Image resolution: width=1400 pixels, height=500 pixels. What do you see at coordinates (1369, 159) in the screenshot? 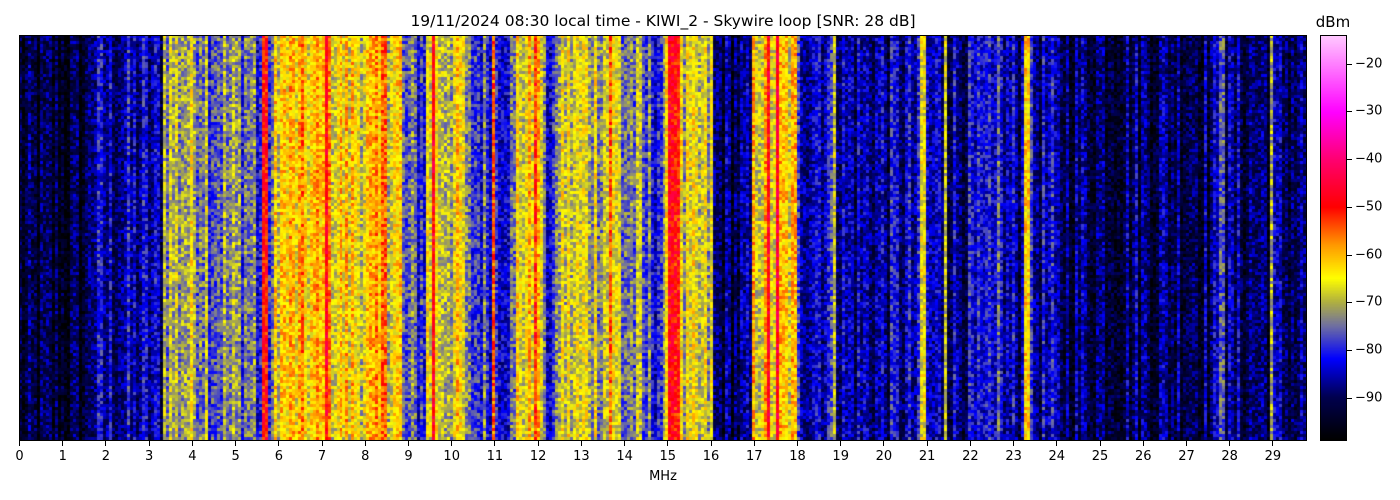
I see `colorbar-tick-label: −40` at bounding box center [1369, 159].